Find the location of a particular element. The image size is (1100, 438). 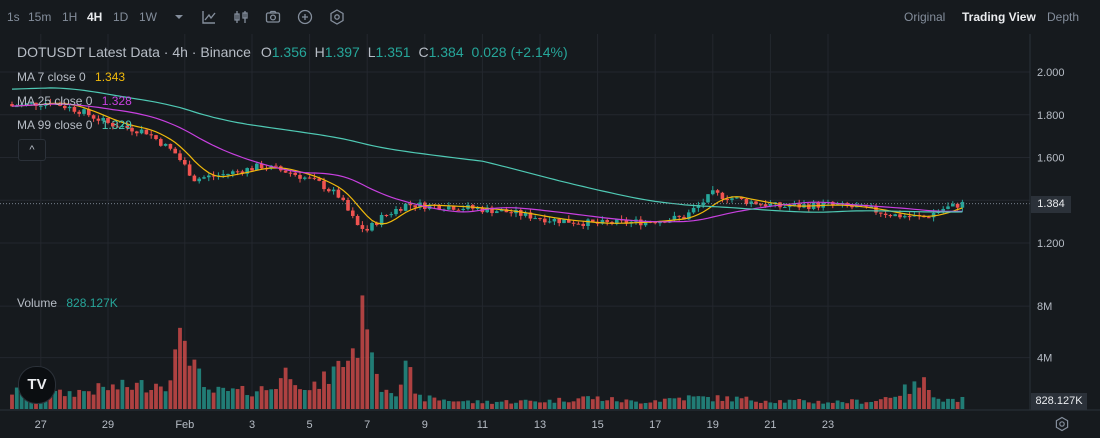

indicators-icon is located at coordinates (241, 17).